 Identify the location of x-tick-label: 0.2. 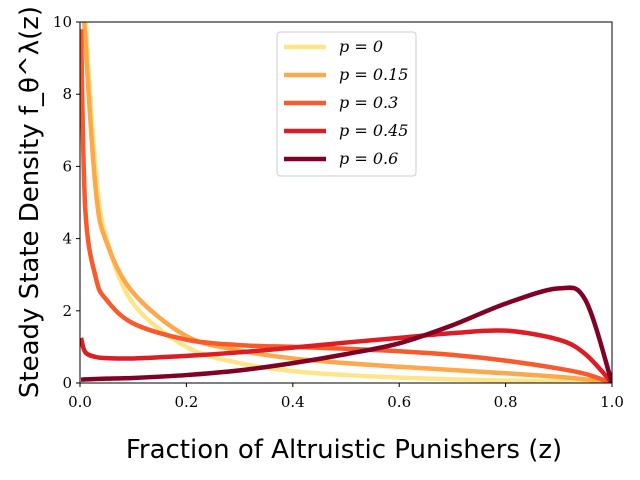
(186, 402).